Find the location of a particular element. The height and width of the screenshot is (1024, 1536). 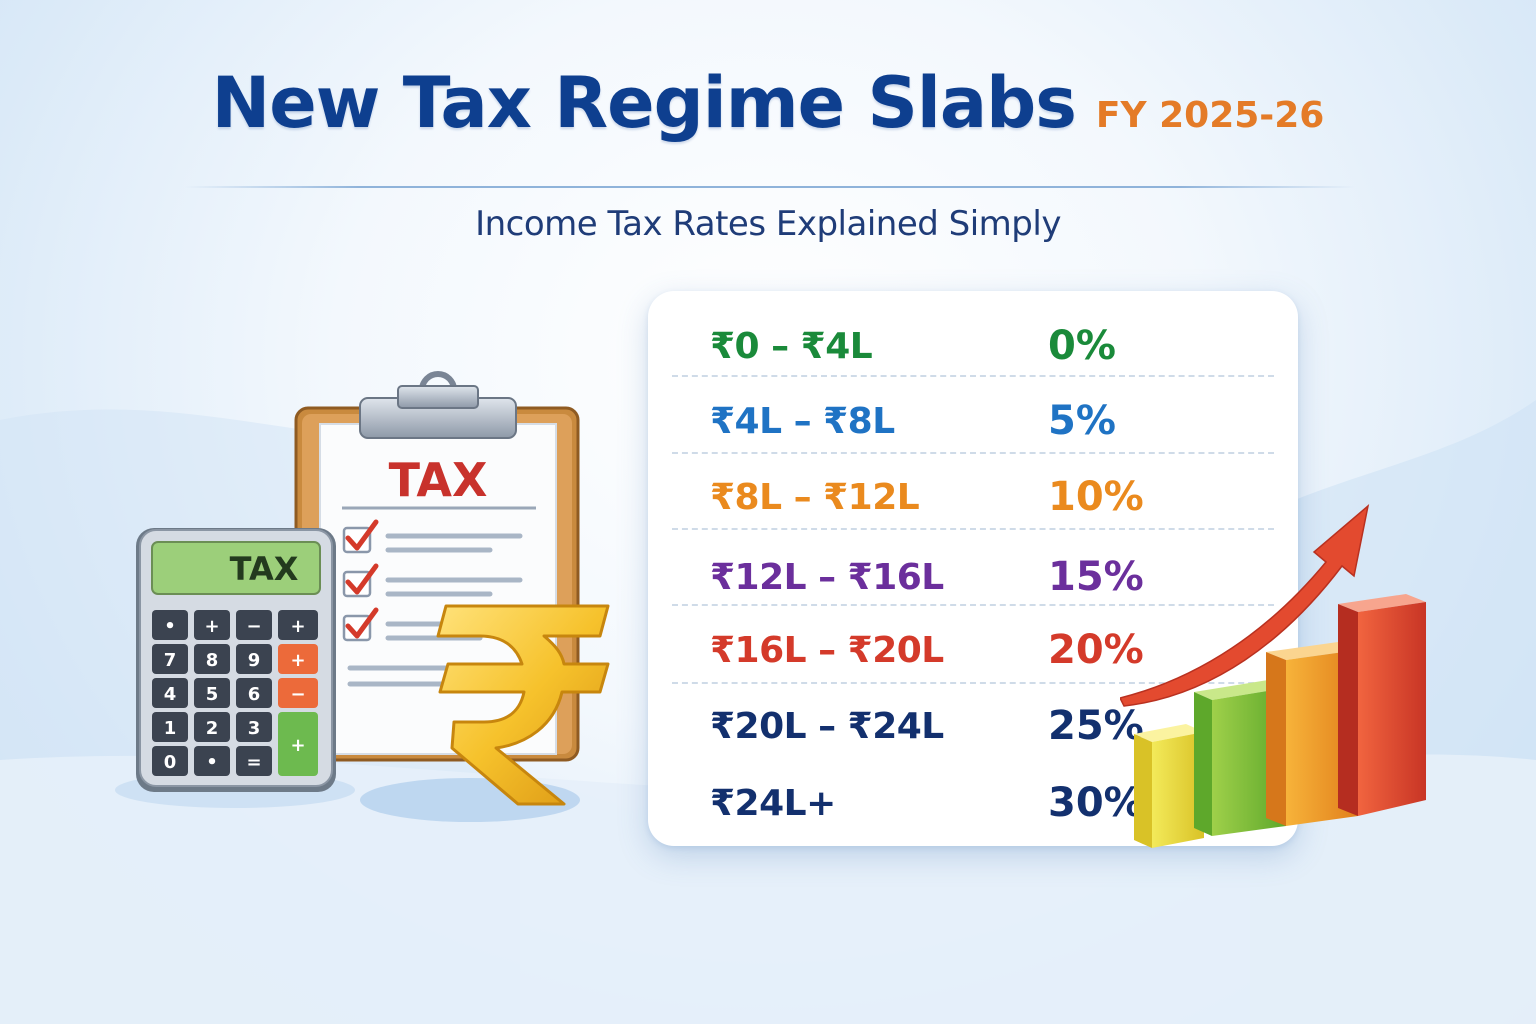

slab-range: ₹0 – ₹4L is located at coordinates (791, 346).